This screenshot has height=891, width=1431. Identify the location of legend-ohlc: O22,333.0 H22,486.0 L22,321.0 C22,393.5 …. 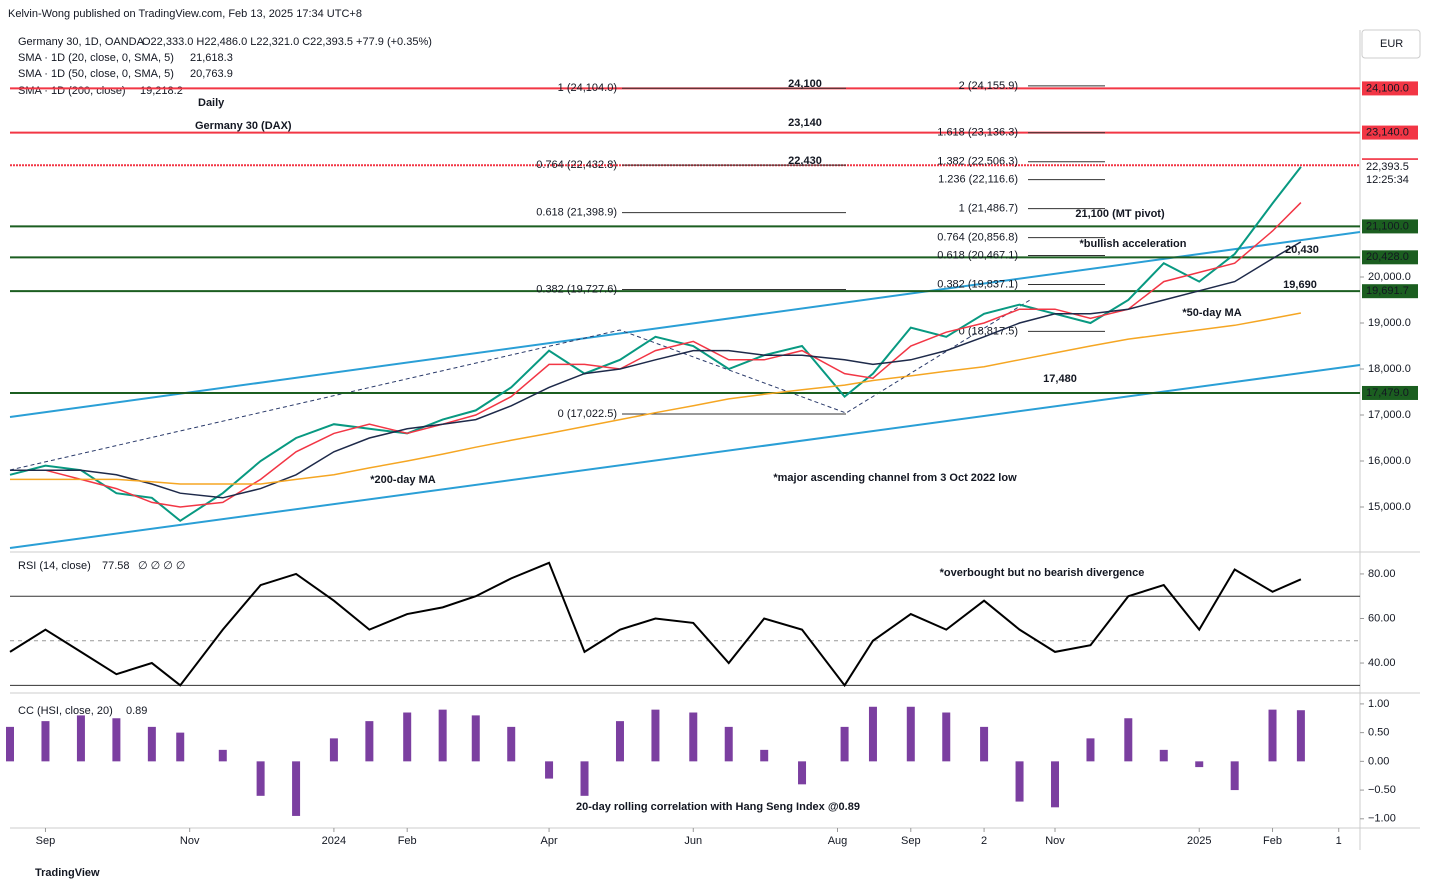
(287, 42).